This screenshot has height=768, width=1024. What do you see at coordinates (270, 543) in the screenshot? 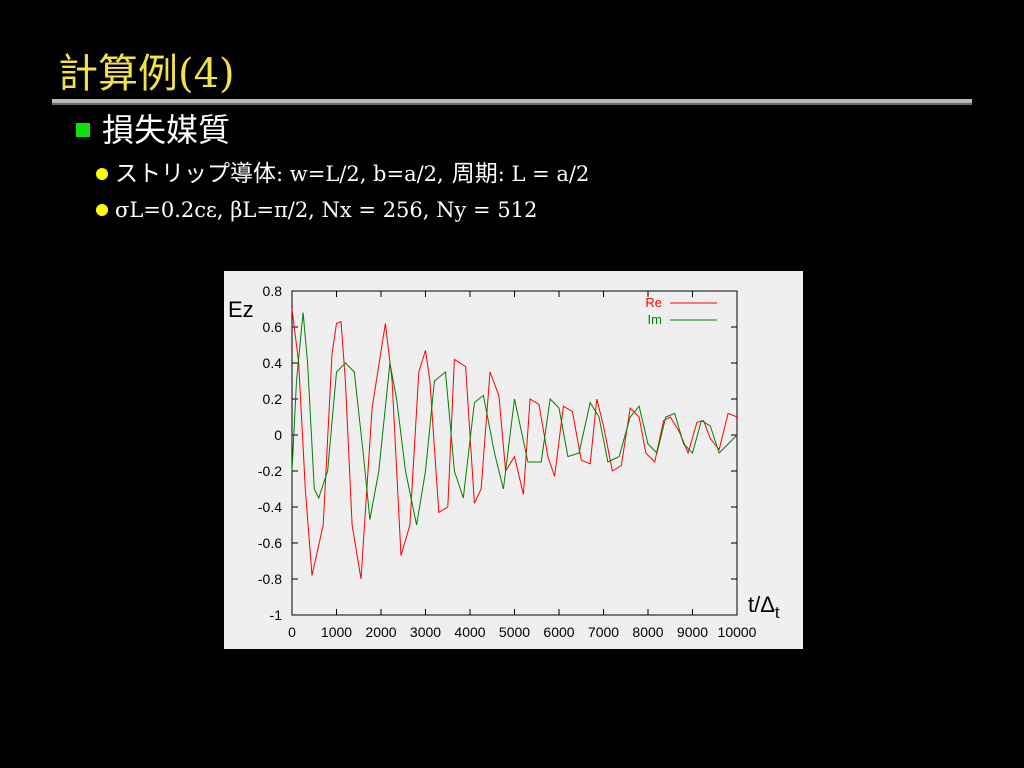
I see `y-tick-label: -0.6` at bounding box center [270, 543].